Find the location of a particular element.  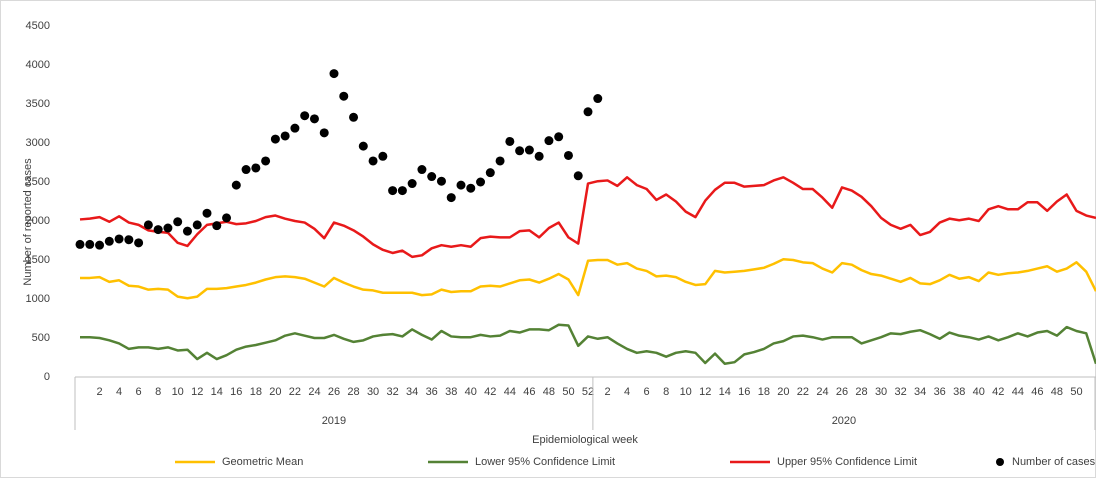

y-tick-label: 4500 is located at coordinates (38, 26).